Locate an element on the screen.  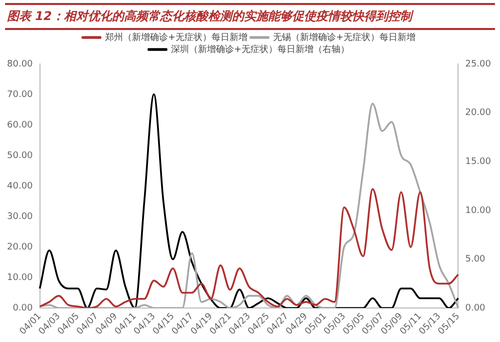
y-tick-label: 70.00 is located at coordinates (20, 95).